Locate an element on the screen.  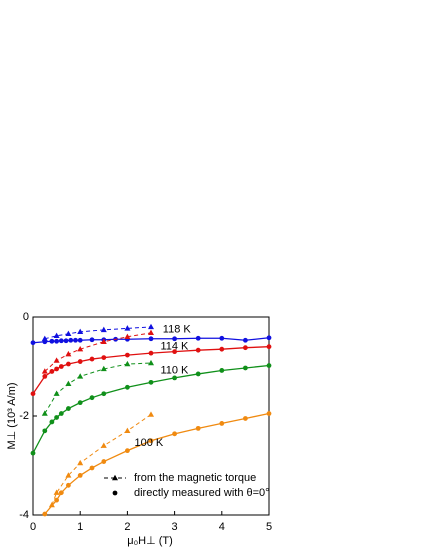
y-tick-label: -2 is located at coordinates (24, 416).